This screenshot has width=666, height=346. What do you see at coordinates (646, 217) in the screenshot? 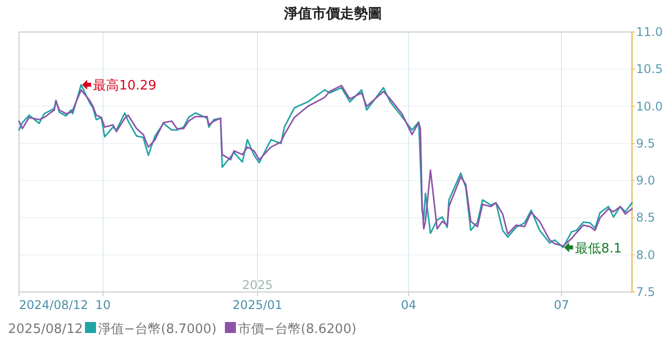
I see `y-tick-label: 8.5` at bounding box center [646, 217].